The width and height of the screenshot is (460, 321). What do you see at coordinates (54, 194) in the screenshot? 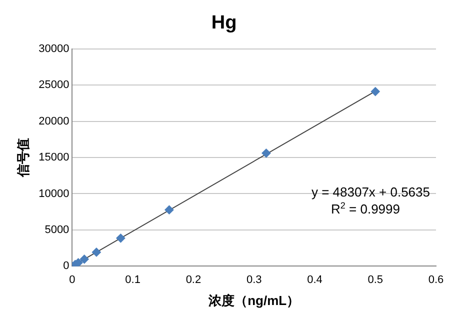
I see `y-tick-label: 10000` at bounding box center [54, 194].